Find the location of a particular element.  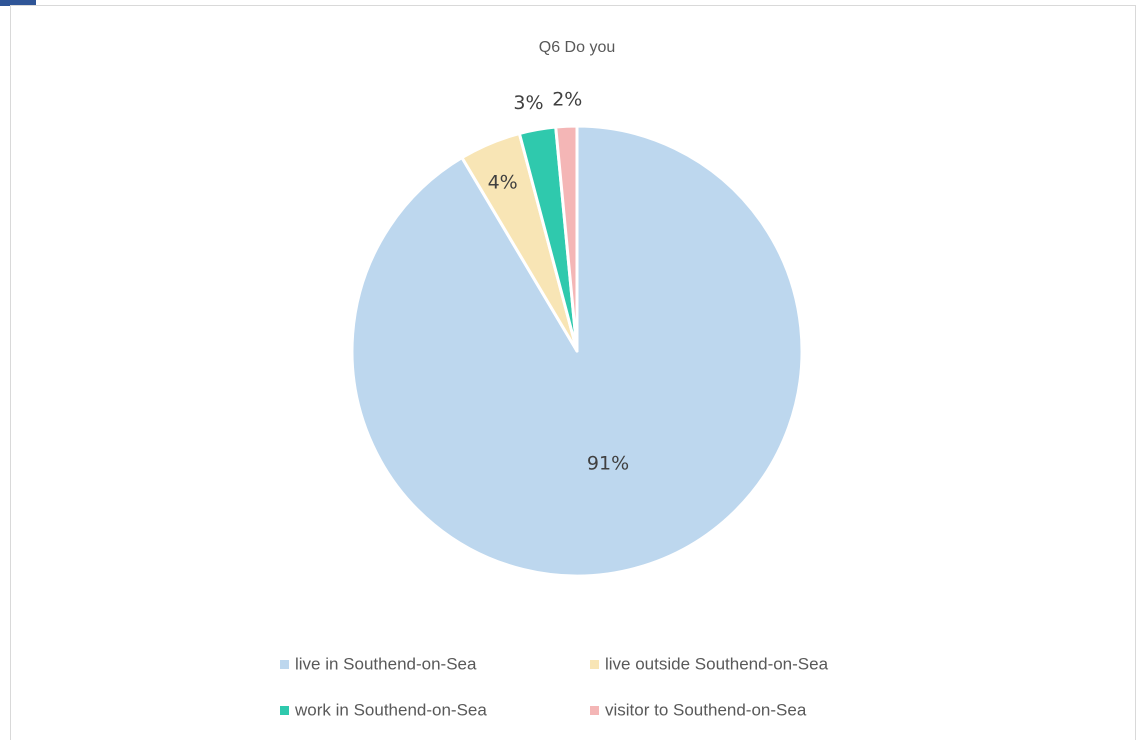

slice-label-3: 3% is located at coordinates (528, 103).